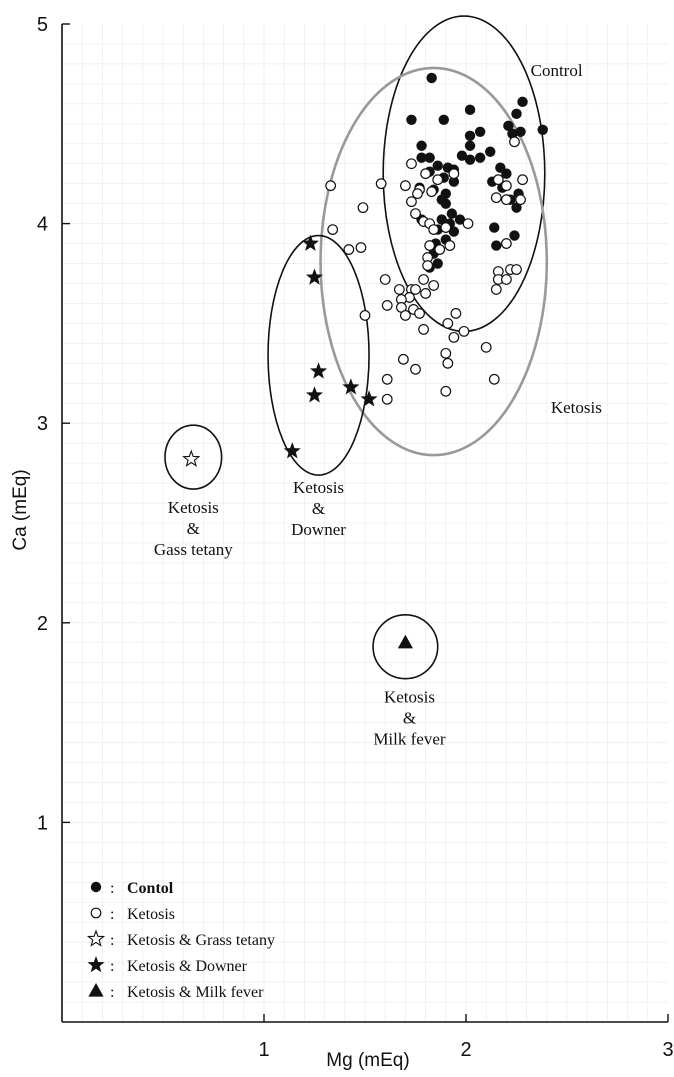 The width and height of the screenshot is (674, 1077). I want to click on group-label: Control, so click(557, 70).